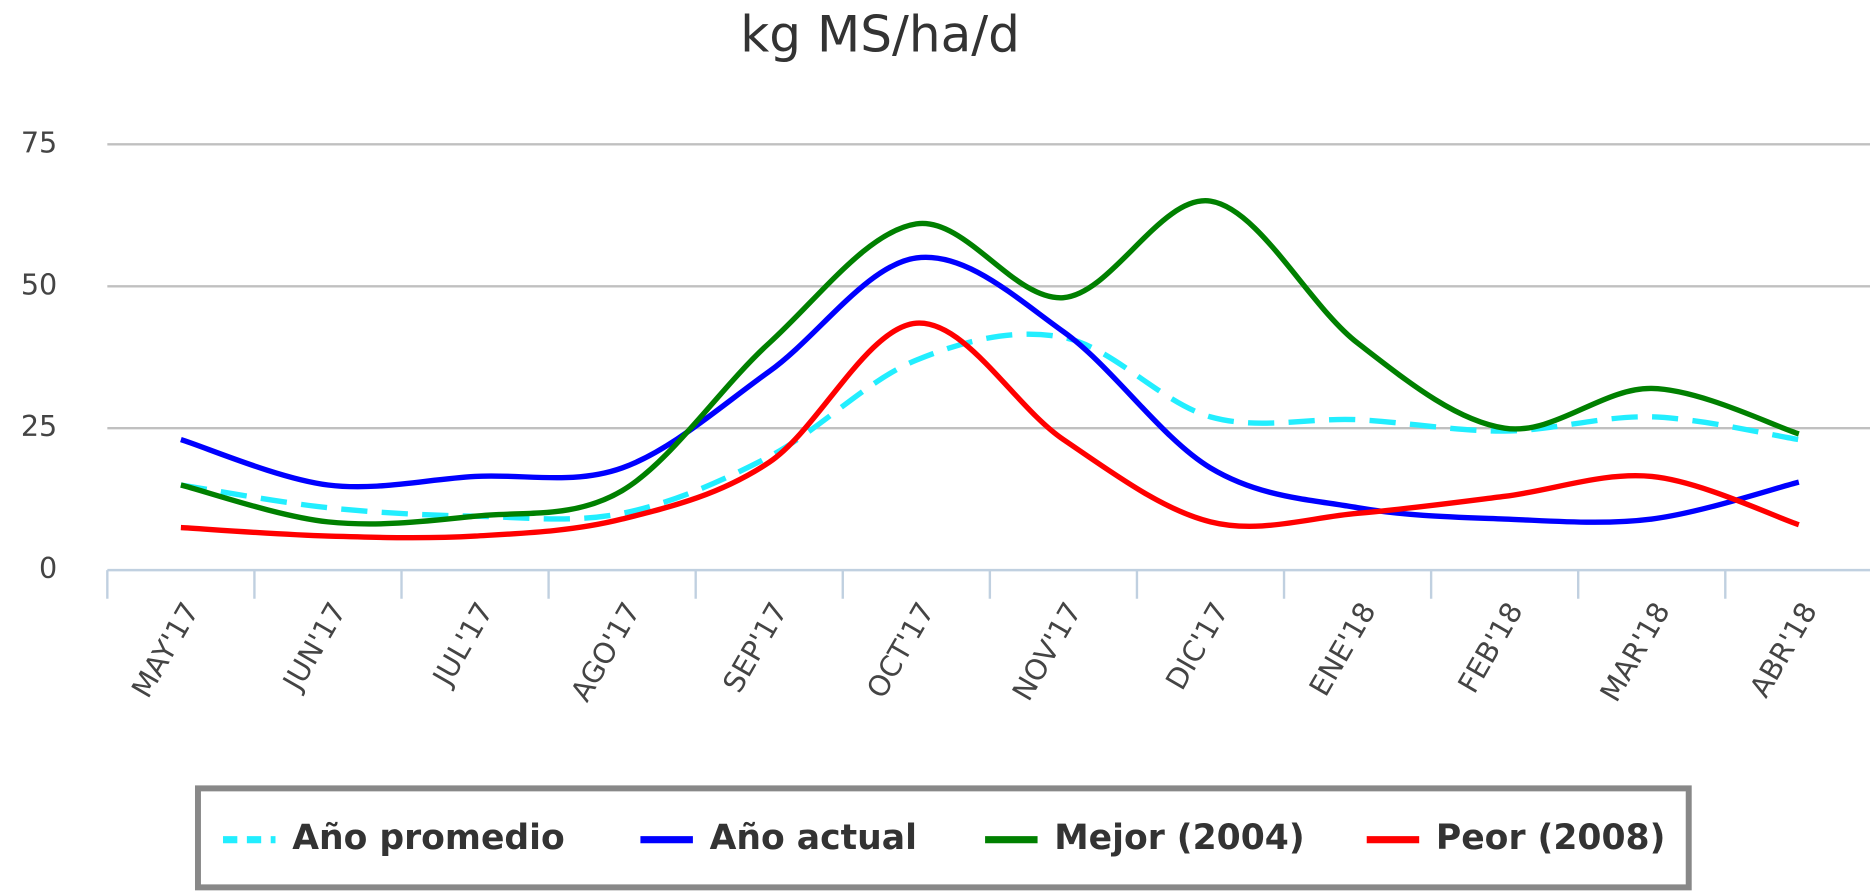  What do you see at coordinates (1490, 647) in the screenshot?
I see `x-tick-label: FEB'18` at bounding box center [1490, 647].